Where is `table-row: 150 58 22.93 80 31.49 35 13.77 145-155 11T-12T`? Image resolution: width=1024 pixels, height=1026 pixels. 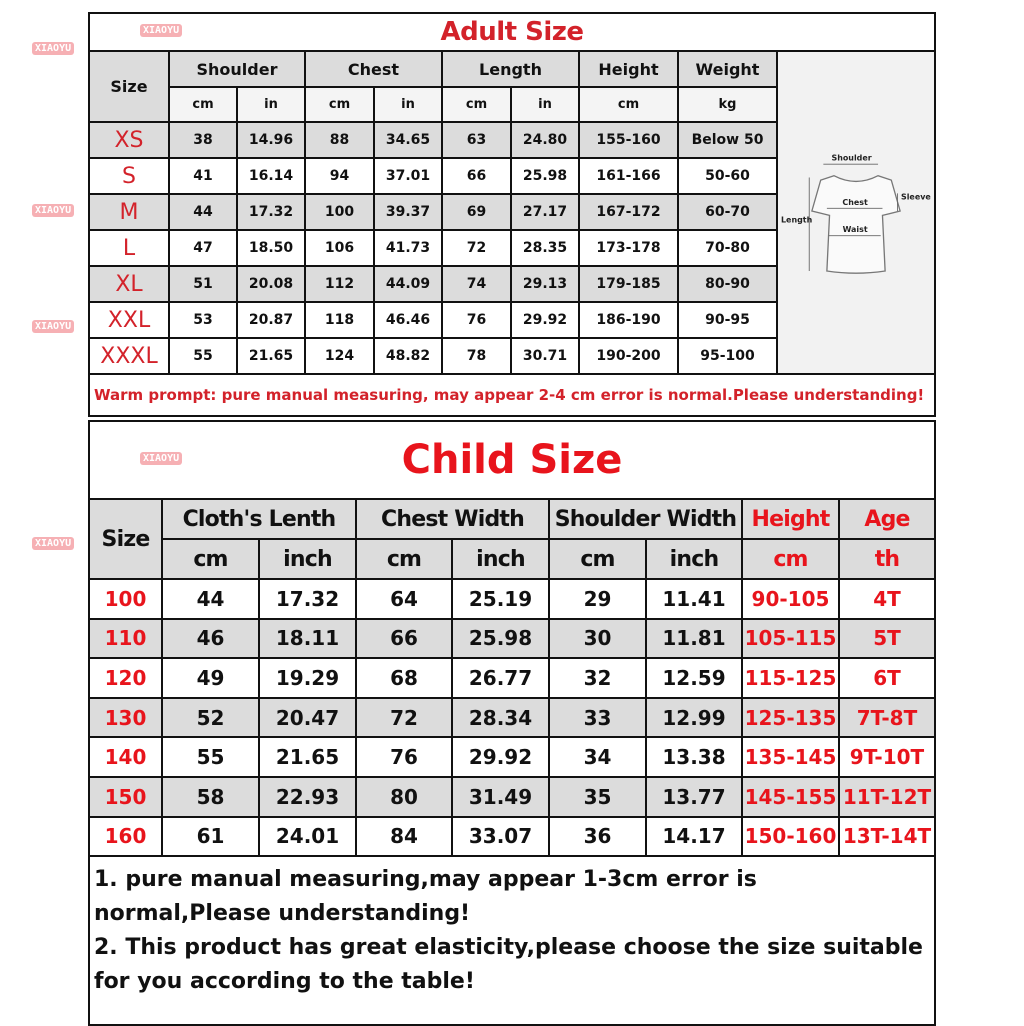
table-row: 150 58 22.93 80 31.49 35 13.77 145-155 11T-12T is located at coordinates (512, 796).